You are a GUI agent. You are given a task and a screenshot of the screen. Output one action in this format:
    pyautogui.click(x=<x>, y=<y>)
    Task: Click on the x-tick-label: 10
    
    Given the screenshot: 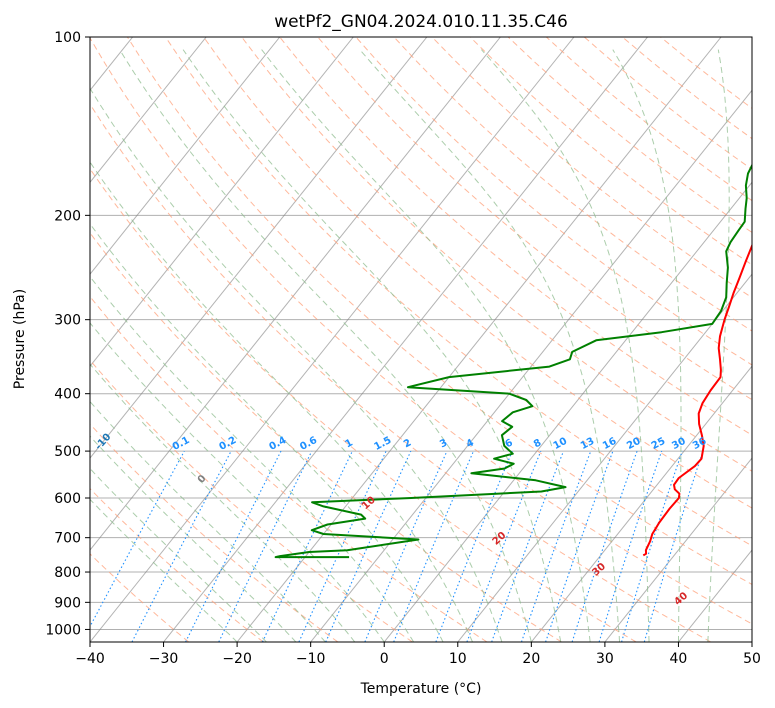 What is the action you would take?
    pyautogui.click(x=458, y=659)
    